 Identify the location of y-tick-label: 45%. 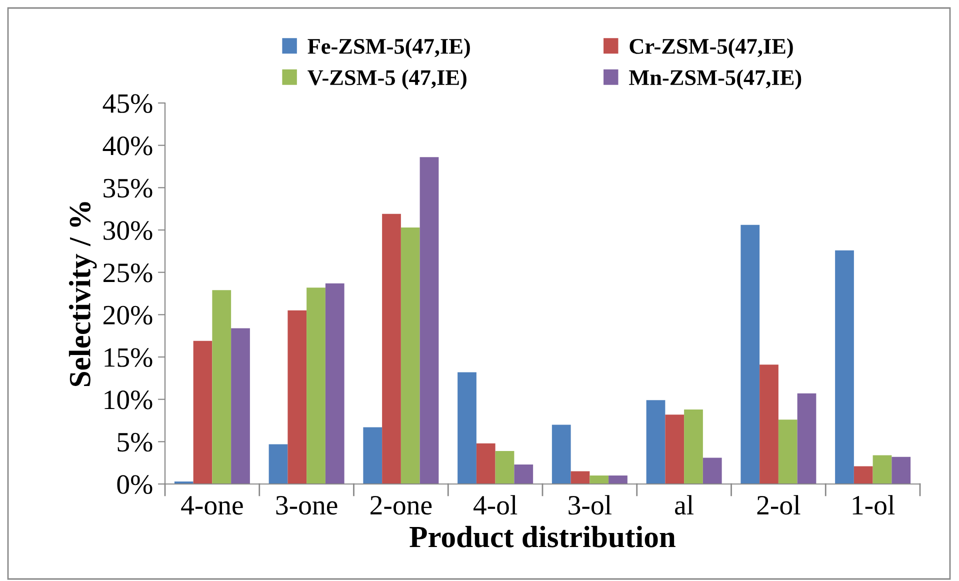
(127, 103).